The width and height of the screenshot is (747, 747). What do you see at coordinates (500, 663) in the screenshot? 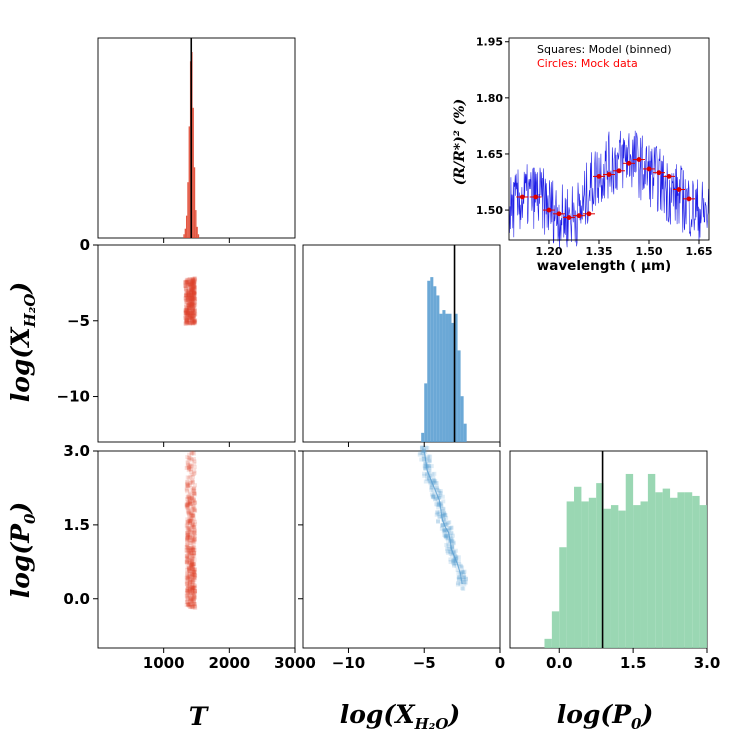
I see `x-X-tick-label: 0` at bounding box center [500, 663].